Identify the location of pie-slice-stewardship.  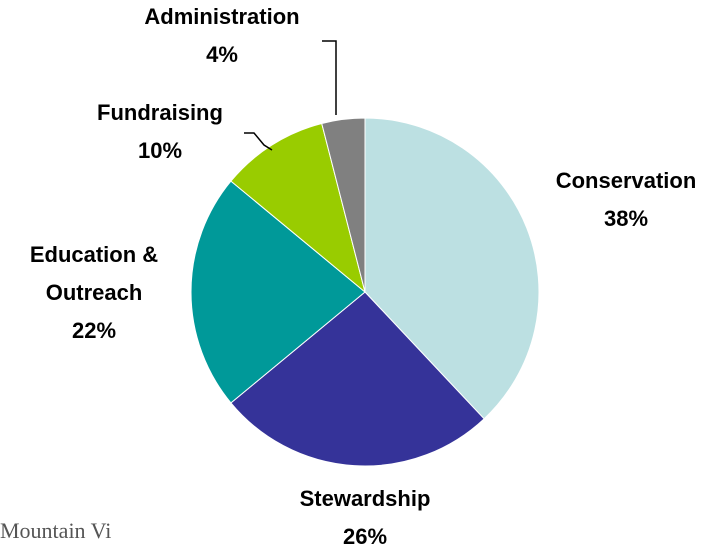
(357, 379).